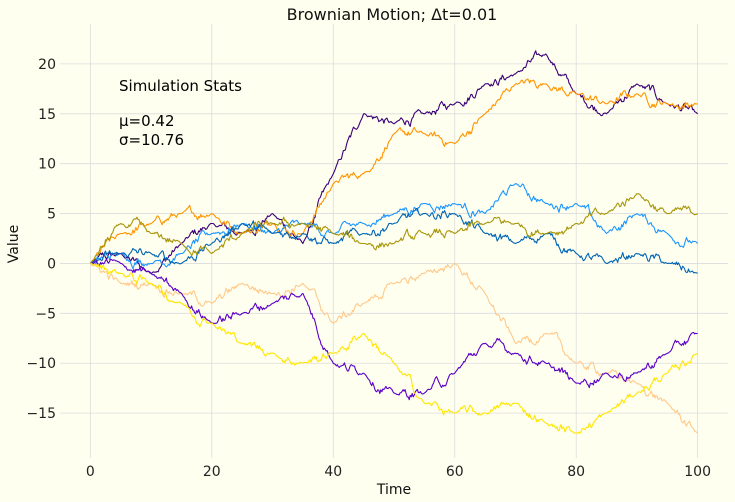 This screenshot has height=502, width=735. Describe the element at coordinates (697, 472) in the screenshot. I see `x-tick-label: 100` at that location.